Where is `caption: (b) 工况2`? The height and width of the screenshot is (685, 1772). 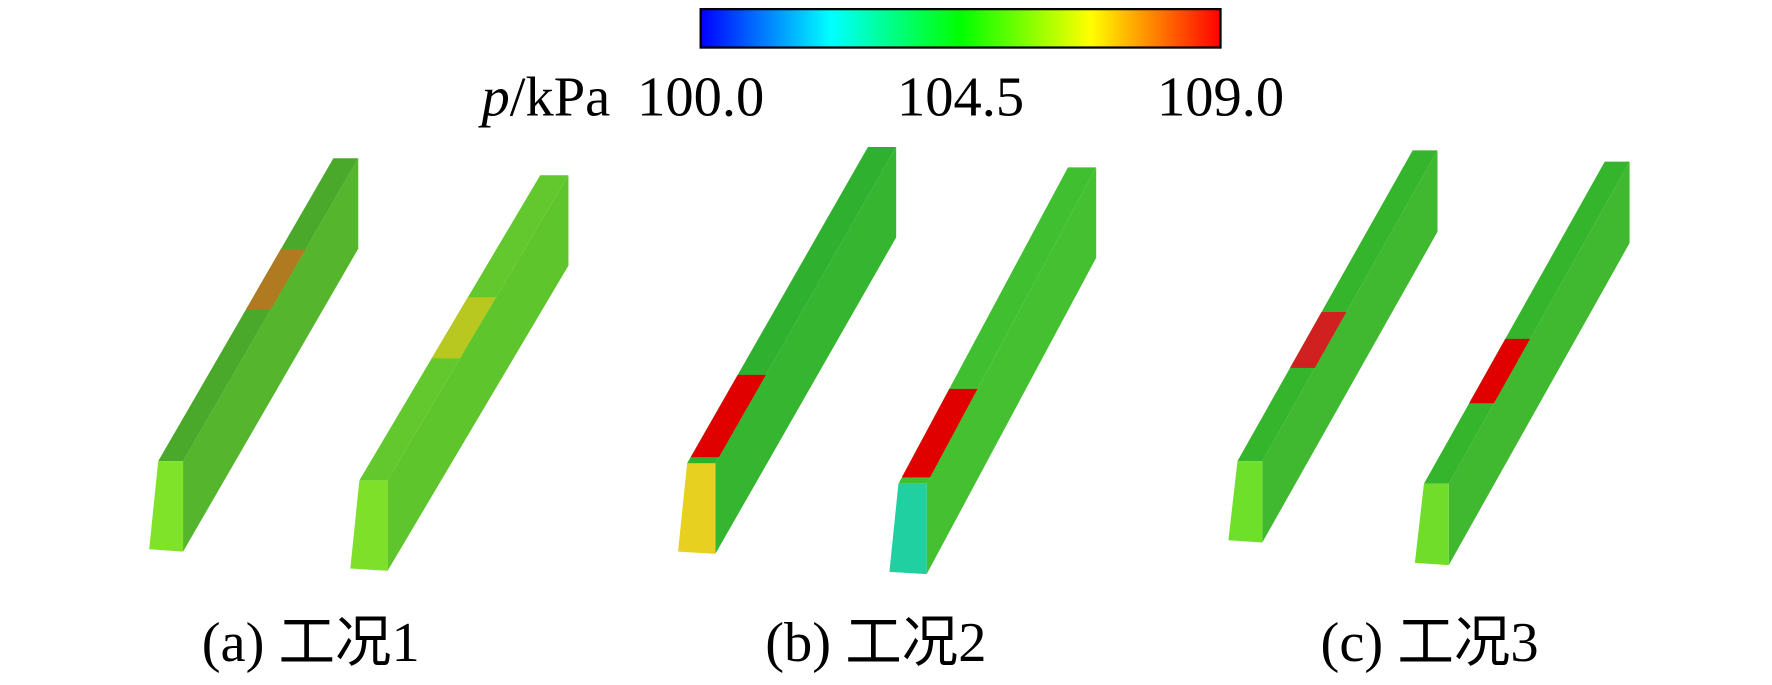
caption: (b) 工况2 is located at coordinates (875, 643).